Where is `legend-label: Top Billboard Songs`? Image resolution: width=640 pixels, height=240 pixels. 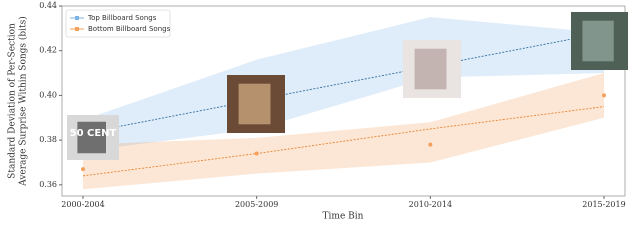 legend-label: Top Billboard Songs is located at coordinates (122, 18).